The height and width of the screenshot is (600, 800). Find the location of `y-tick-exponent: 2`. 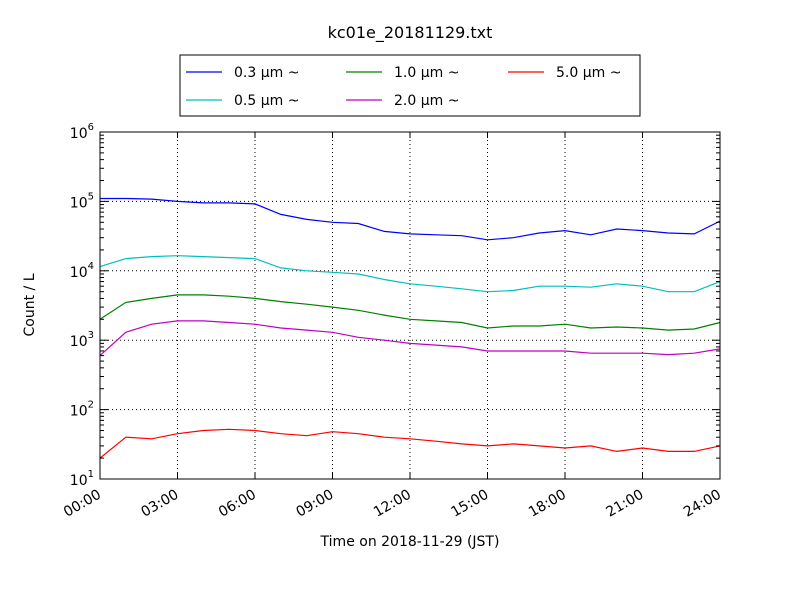

y-tick-exponent: 2 is located at coordinates (91, 405).